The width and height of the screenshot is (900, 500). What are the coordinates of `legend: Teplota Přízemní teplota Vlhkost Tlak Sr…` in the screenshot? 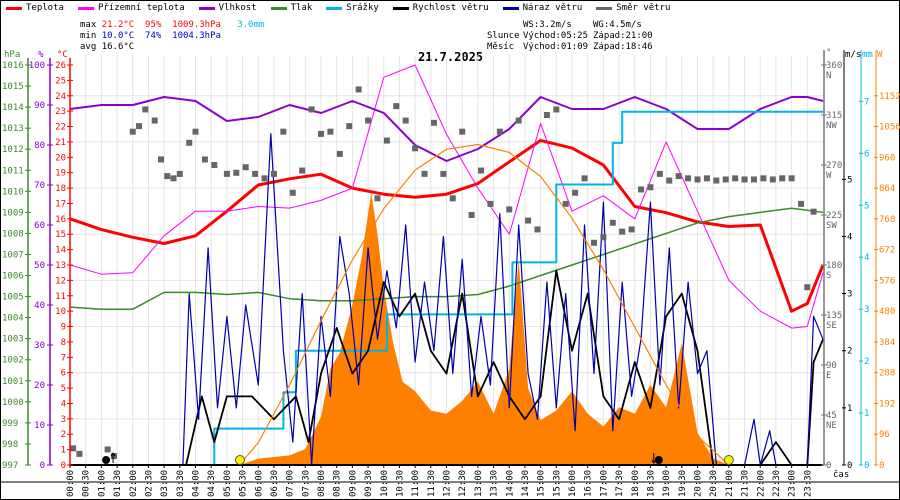 It's located at (338, 8).